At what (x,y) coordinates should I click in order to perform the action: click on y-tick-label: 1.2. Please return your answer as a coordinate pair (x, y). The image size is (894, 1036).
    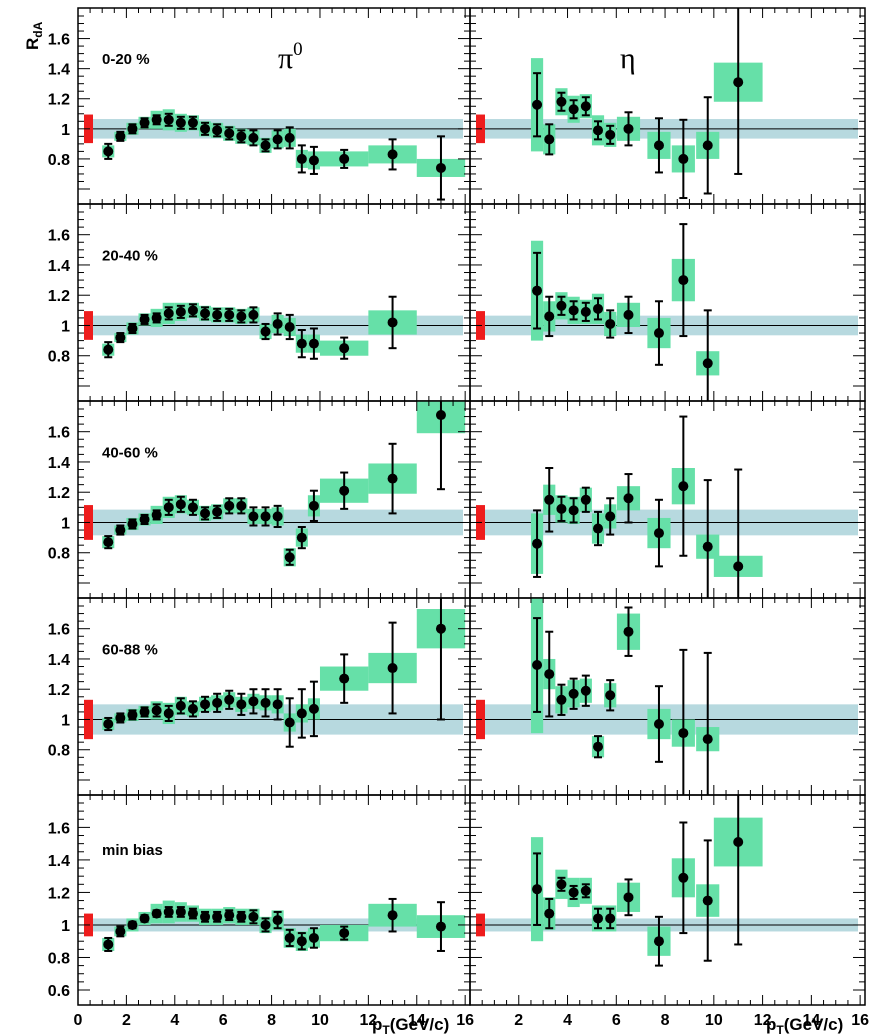
    Looking at the image, I should click on (59, 296).